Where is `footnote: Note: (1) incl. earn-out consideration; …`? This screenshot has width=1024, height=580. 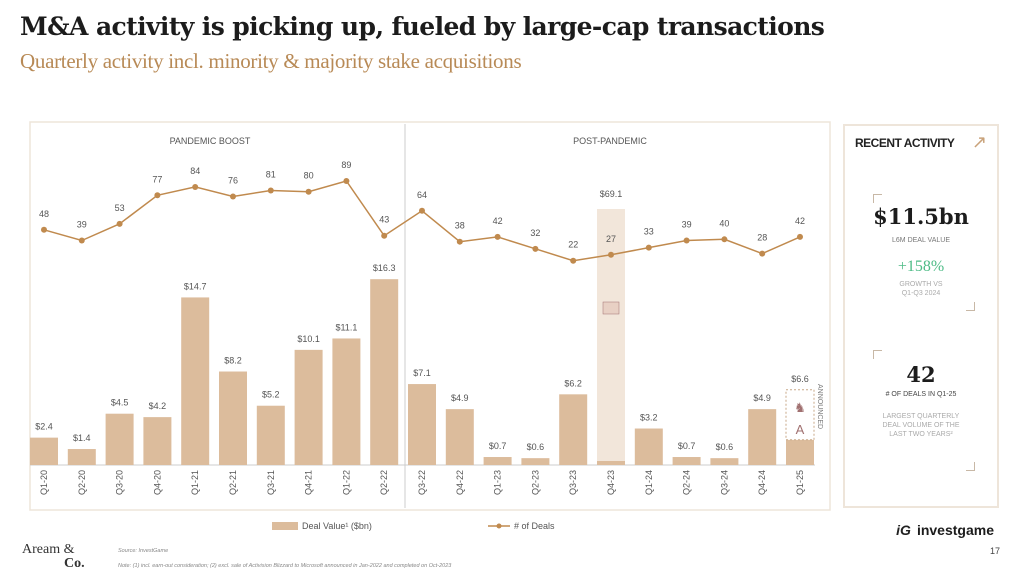 footnote: Note: (1) incl. earn-out consideration; … is located at coordinates (285, 566).